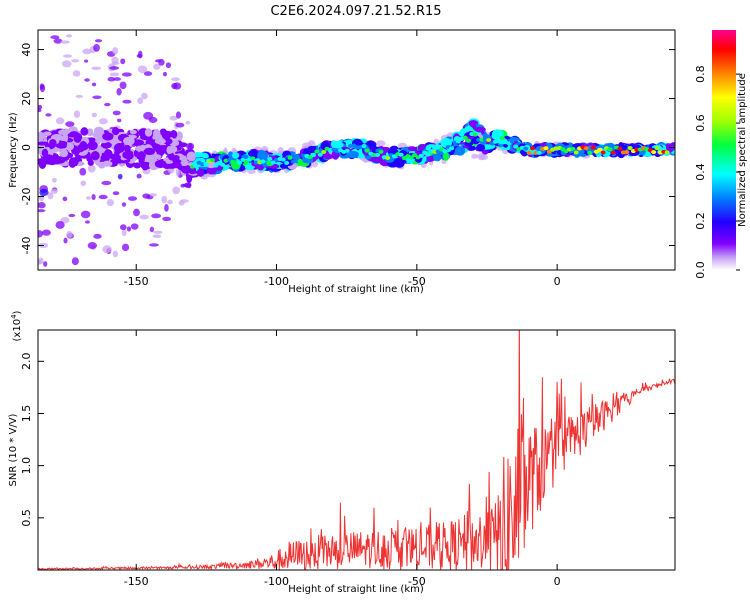 This screenshot has width=750, height=600. Describe the element at coordinates (355, 11) in the screenshot. I see `figure-title: C2E6.2024.097.21.52.R15` at that location.